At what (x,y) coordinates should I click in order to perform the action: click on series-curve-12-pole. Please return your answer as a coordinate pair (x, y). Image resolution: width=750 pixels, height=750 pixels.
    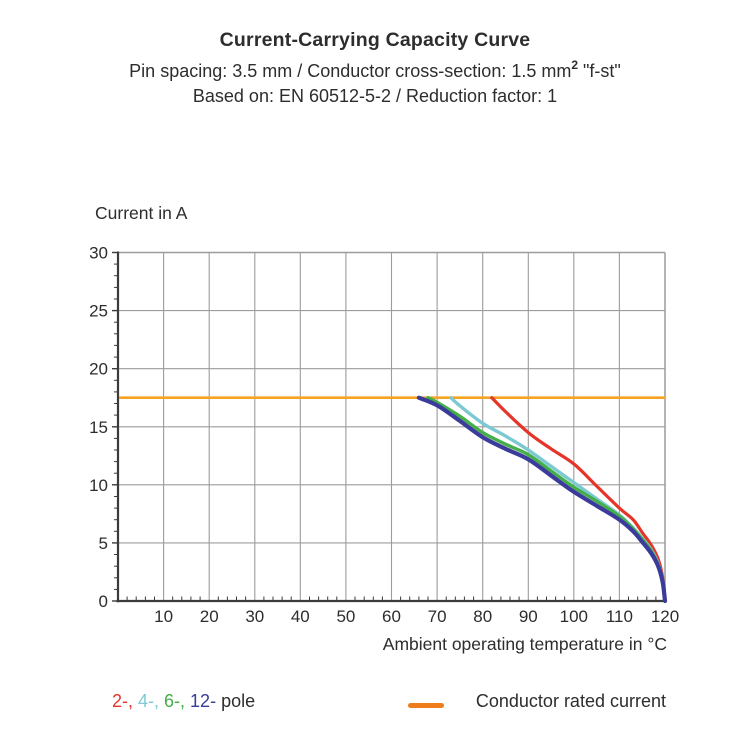
    Looking at the image, I should click on (542, 499).